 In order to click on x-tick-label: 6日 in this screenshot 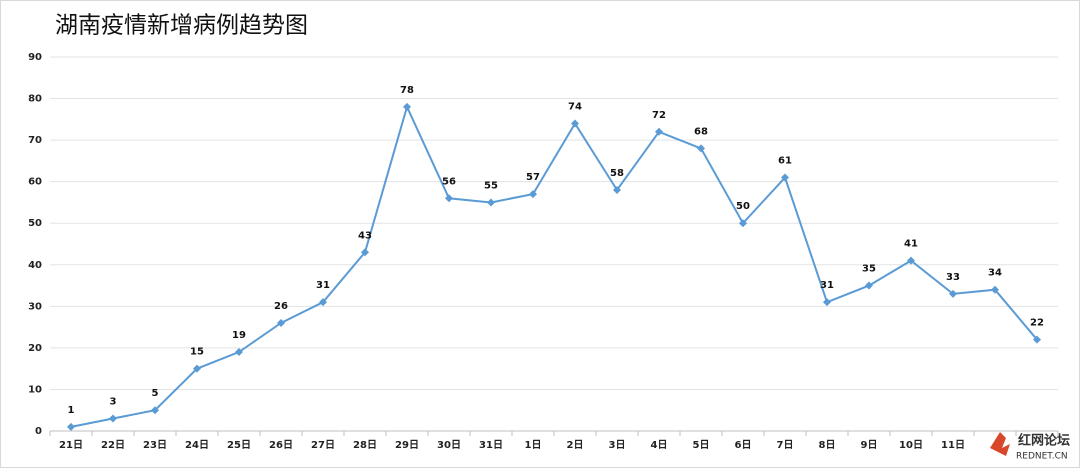, I will do `click(743, 445)`.